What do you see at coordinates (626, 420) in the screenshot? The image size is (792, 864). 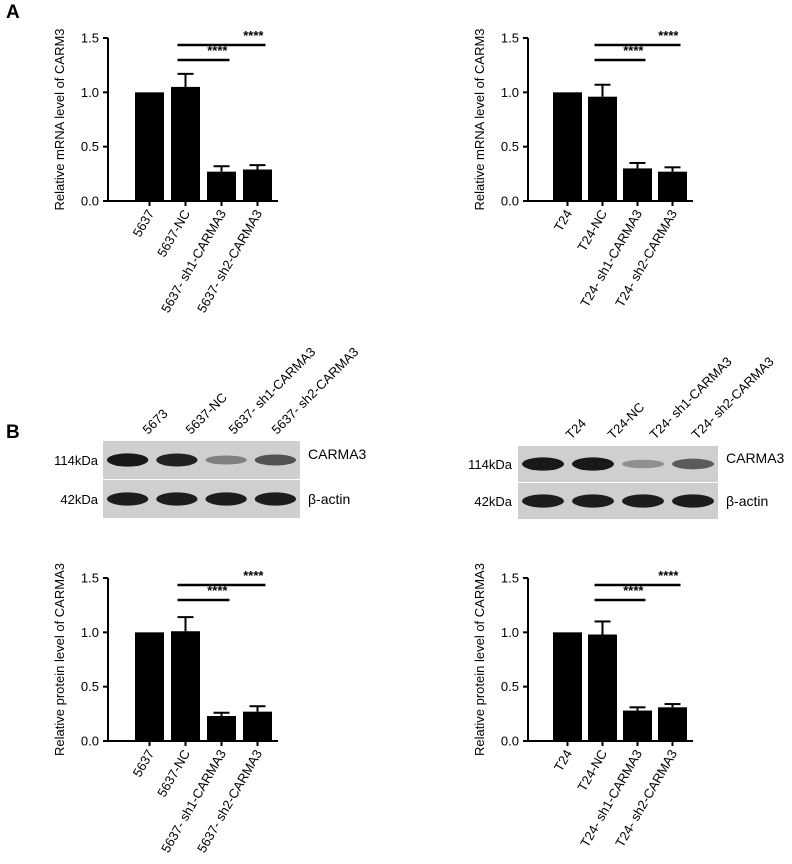 I see `lane-label: T24-NC` at bounding box center [626, 420].